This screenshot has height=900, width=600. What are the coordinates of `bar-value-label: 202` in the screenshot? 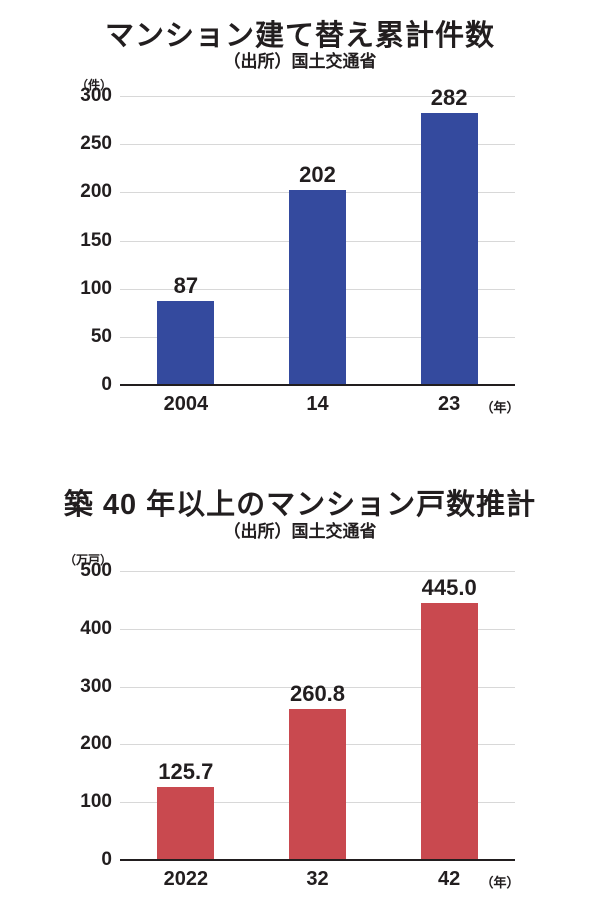 It's located at (317, 175).